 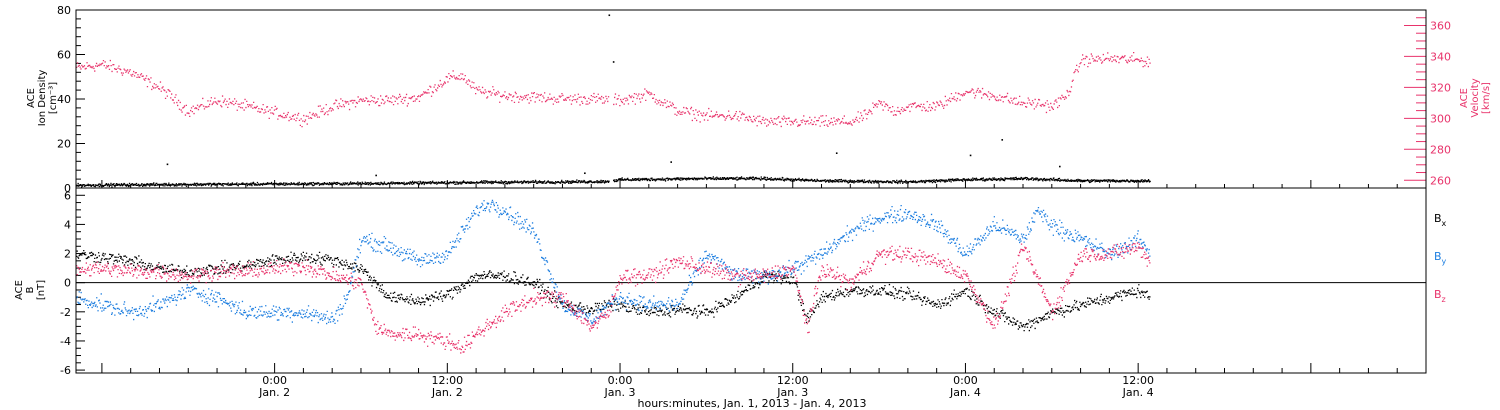 I want to click on b-axis-title-line: B, so click(x=30, y=289).